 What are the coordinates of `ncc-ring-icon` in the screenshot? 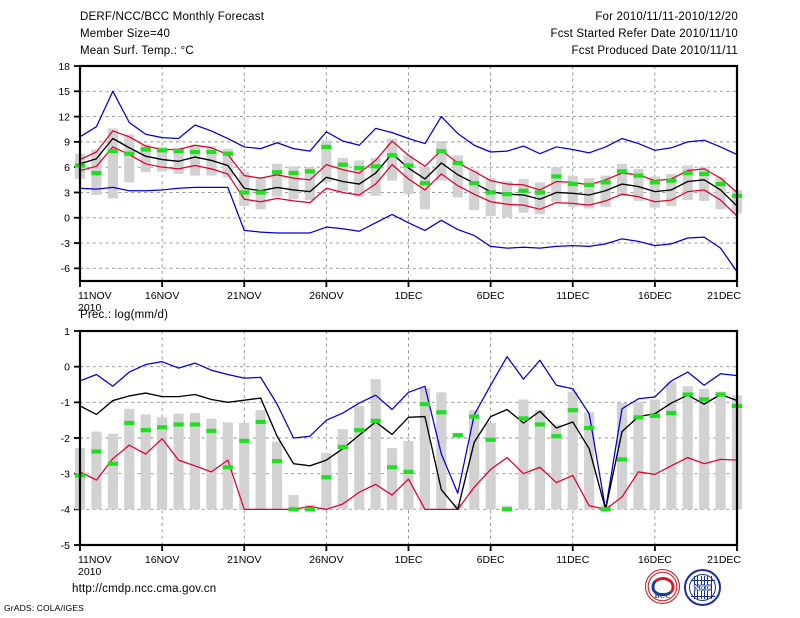 It's located at (702, 587).